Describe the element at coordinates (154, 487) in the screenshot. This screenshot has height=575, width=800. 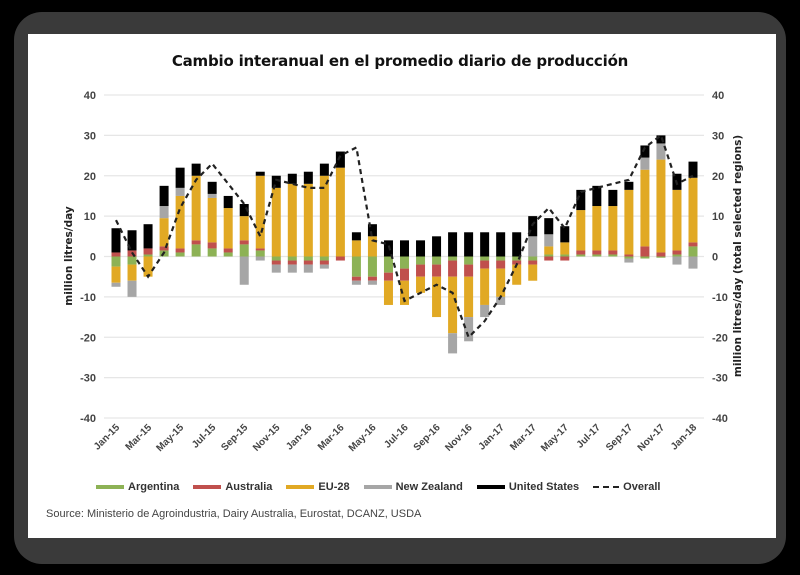
I see `legend-label: Argentina` at that location.